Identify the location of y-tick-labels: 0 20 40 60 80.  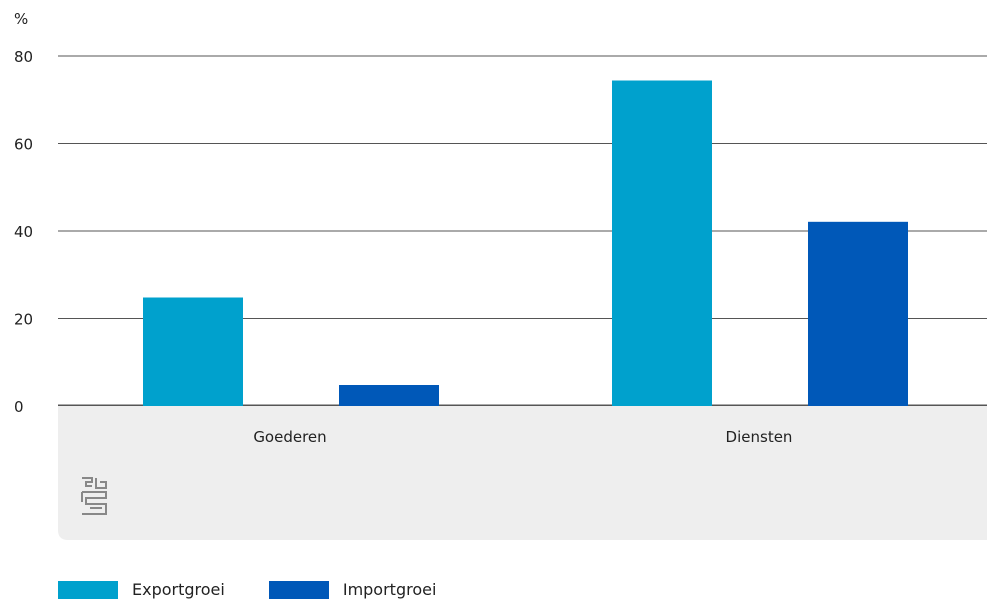
(23, 232).